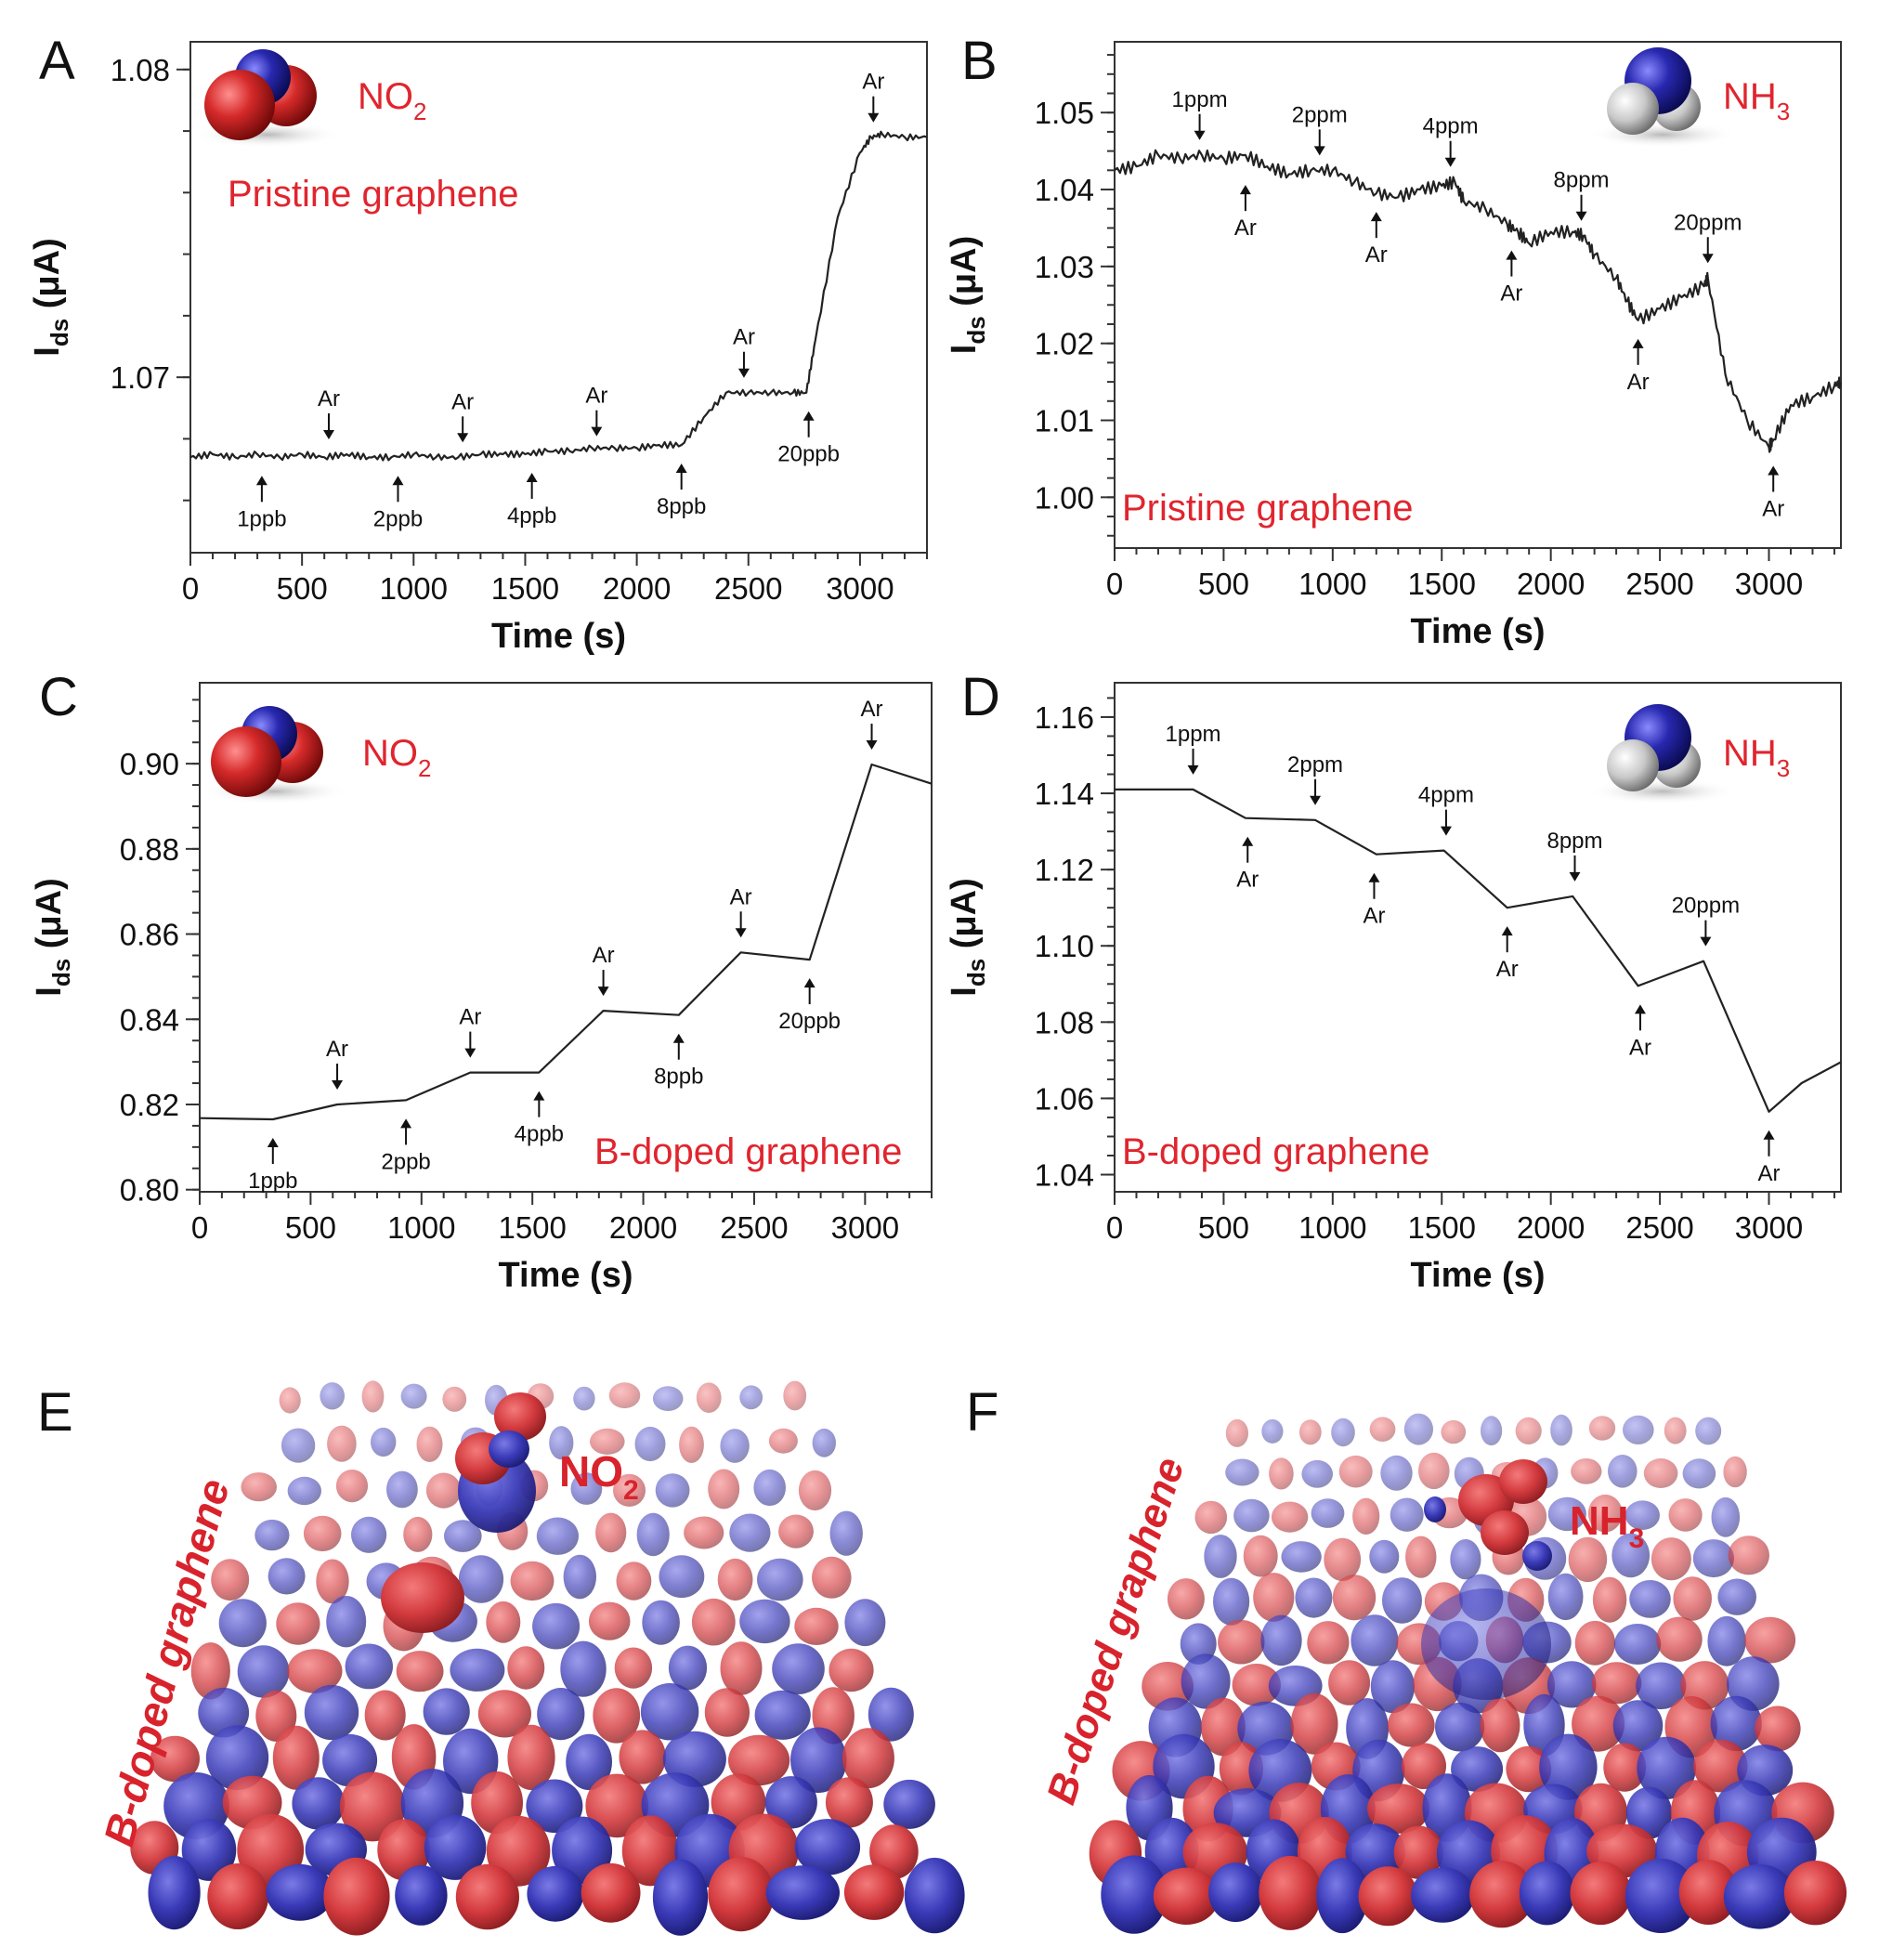 This screenshot has width=1892, height=1960. What do you see at coordinates (678, 1061) in the screenshot?
I see `panel-c-annotation: 8ppb` at bounding box center [678, 1061].